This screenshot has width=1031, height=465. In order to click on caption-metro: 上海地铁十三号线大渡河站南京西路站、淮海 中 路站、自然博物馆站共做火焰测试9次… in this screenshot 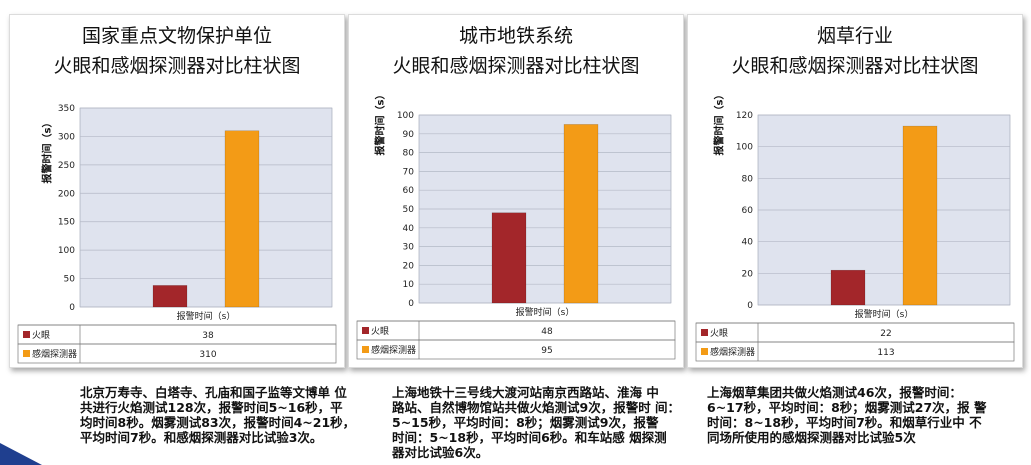, I will do `click(536, 422)`.